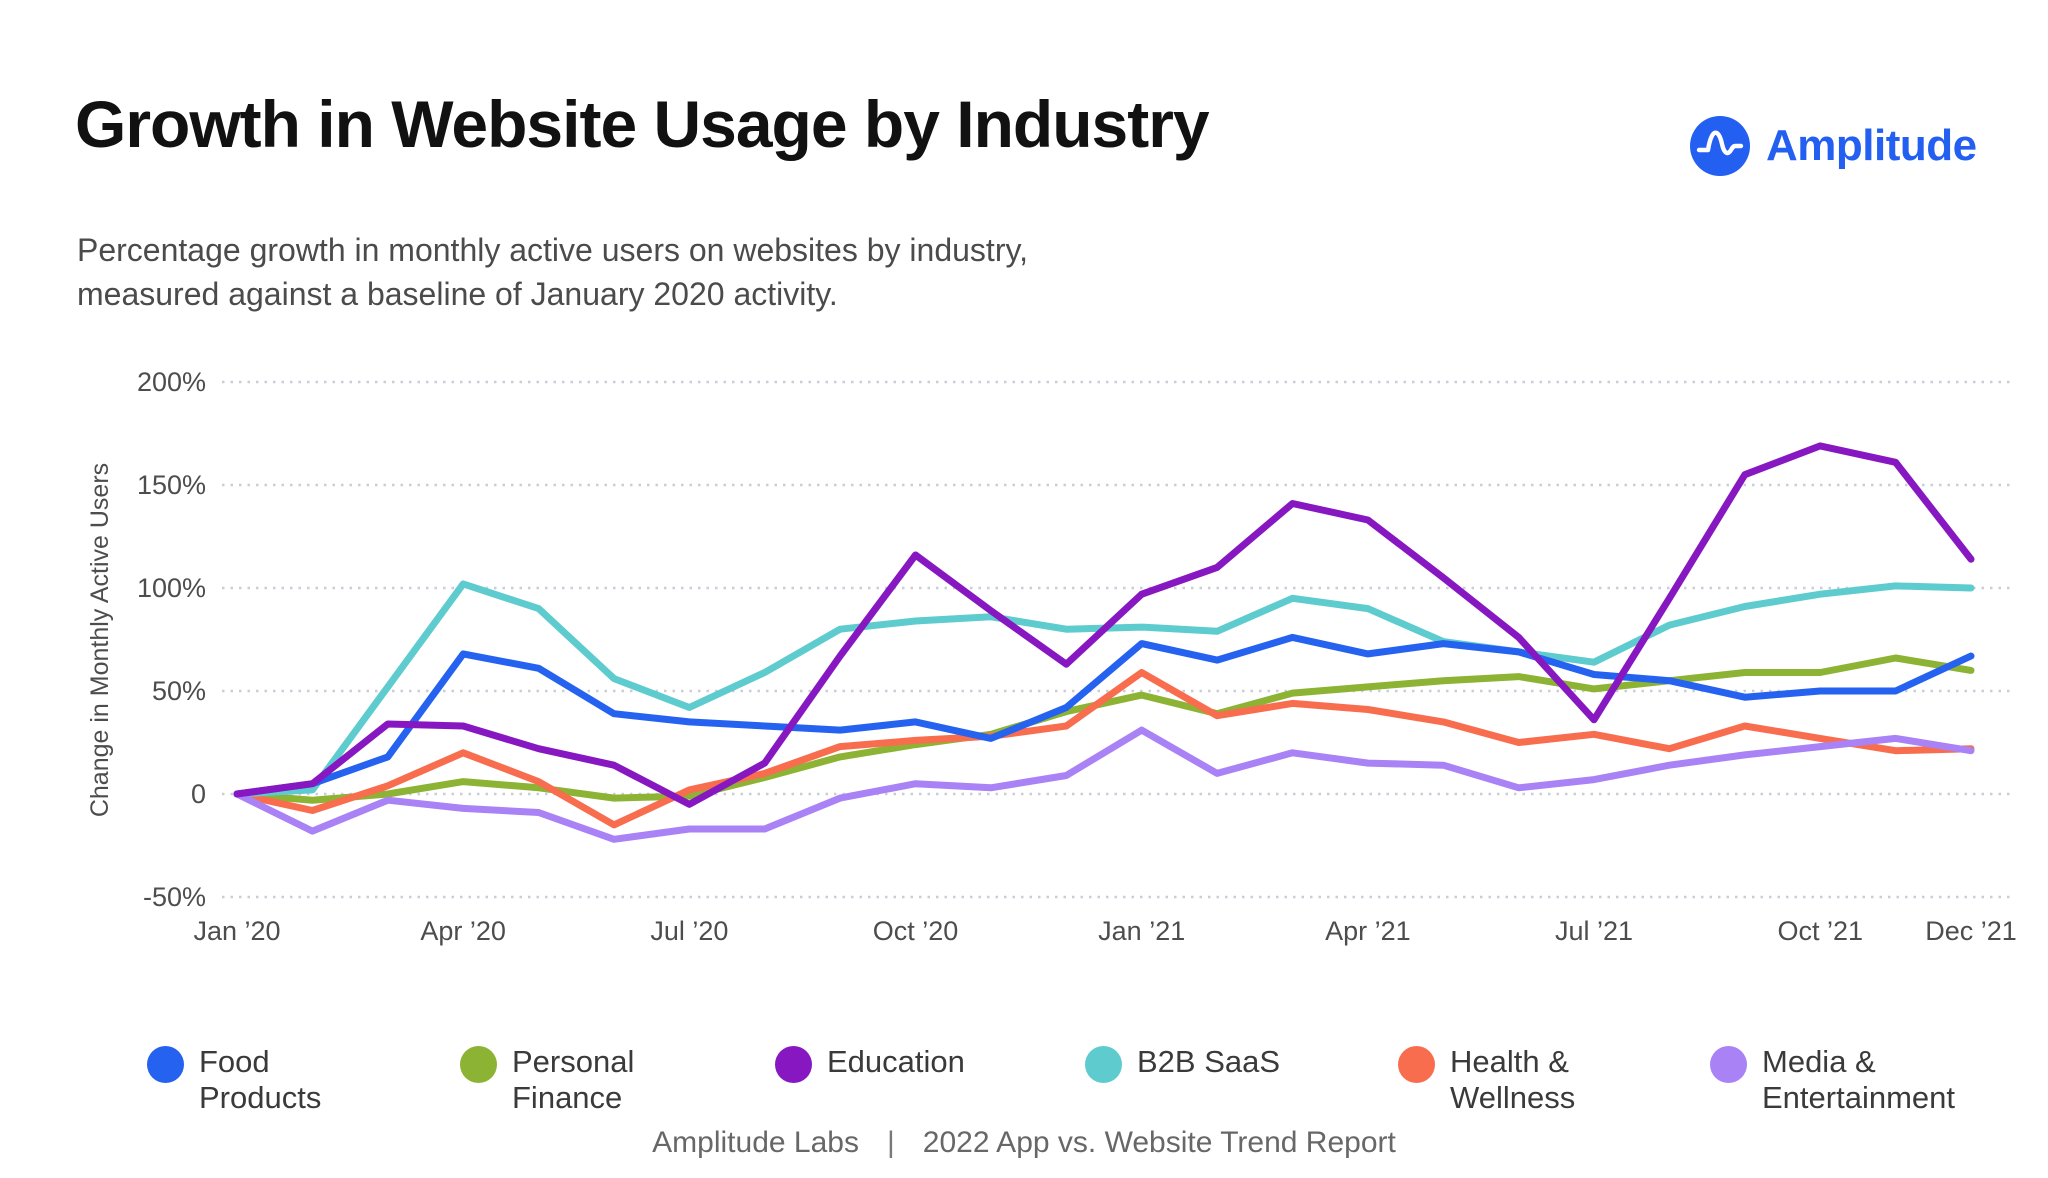 The height and width of the screenshot is (1178, 2048). What do you see at coordinates (1416, 1064) in the screenshot?
I see `legend-dot-health-wellness` at bounding box center [1416, 1064].